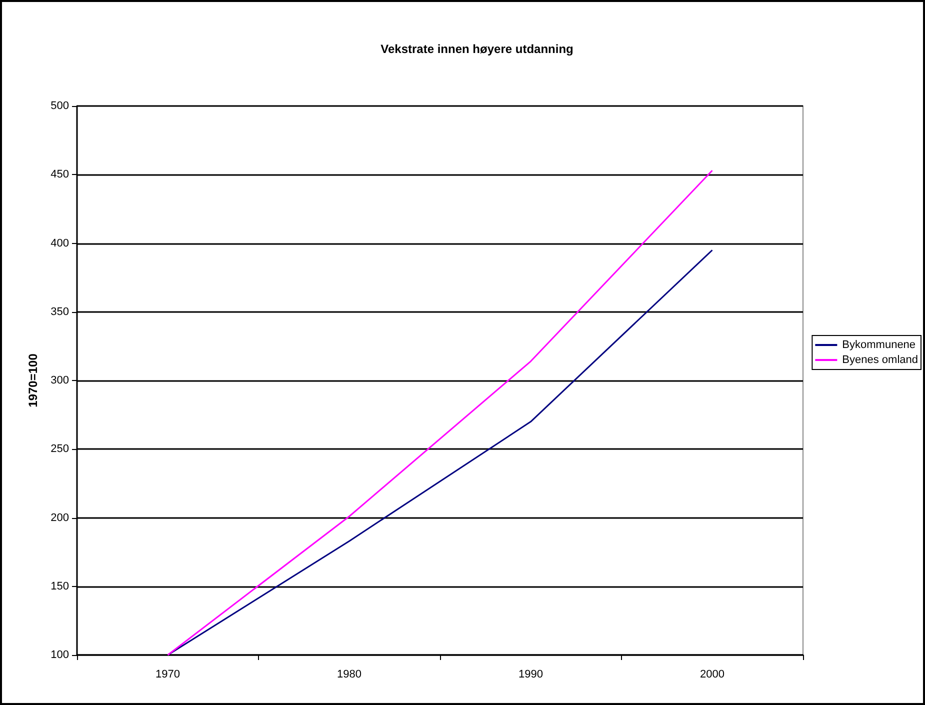 This screenshot has width=925, height=705. What do you see at coordinates (59, 380) in the screenshot?
I see `y-tick-label: 300` at bounding box center [59, 380].